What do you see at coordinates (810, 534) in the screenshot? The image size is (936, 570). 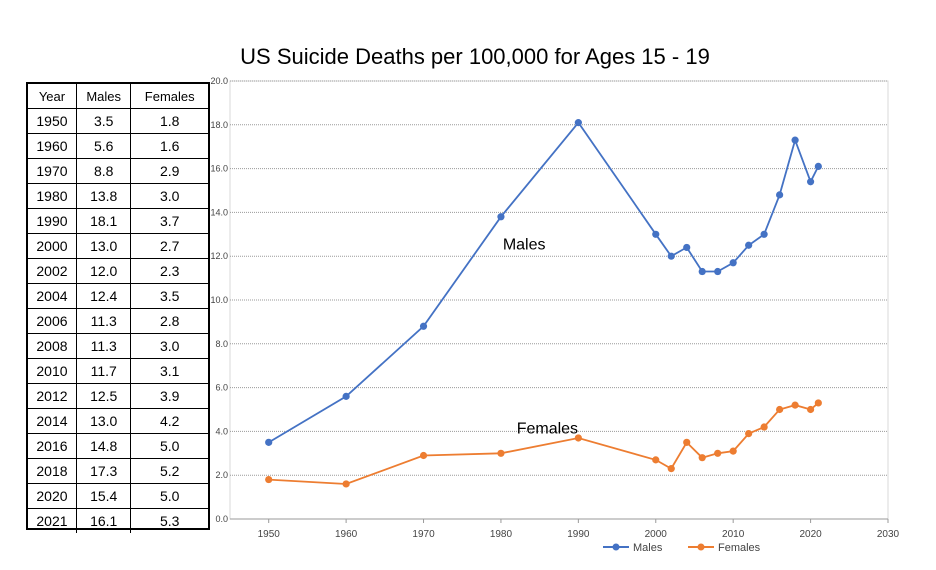 I see `x-tick-label: 2020` at bounding box center [810, 534].